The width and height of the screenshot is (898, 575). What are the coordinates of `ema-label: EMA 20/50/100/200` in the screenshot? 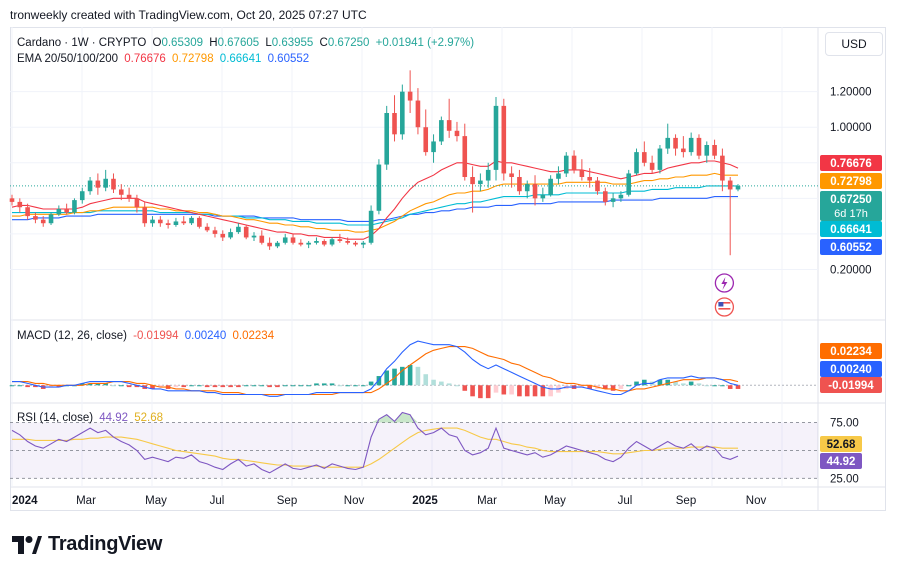 It's located at (68, 59).